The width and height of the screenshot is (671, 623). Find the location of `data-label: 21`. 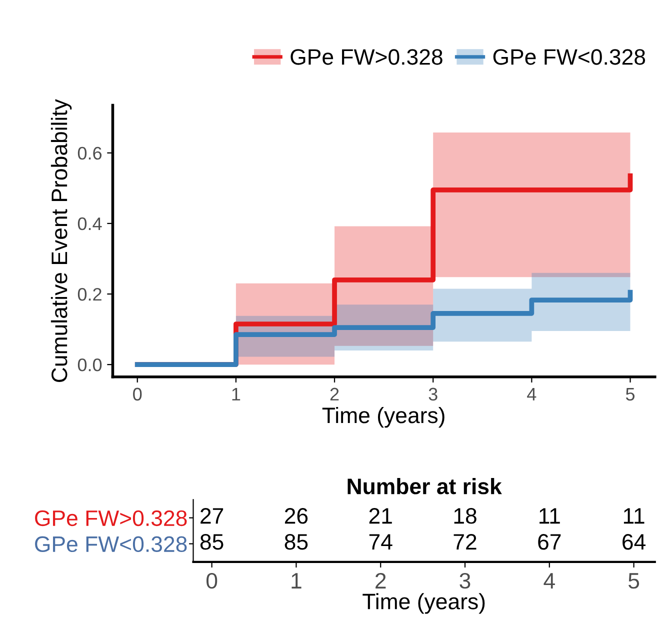

data-label: 21 is located at coordinates (380, 516).